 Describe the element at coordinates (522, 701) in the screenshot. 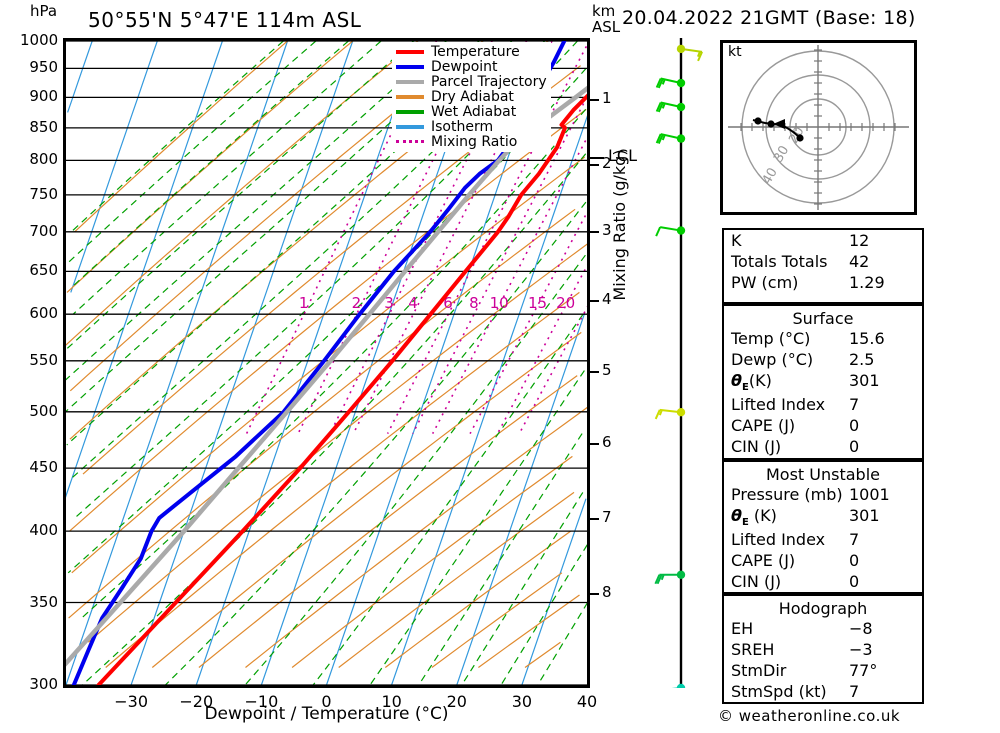

I see `temperature-tick-label: 30` at that location.